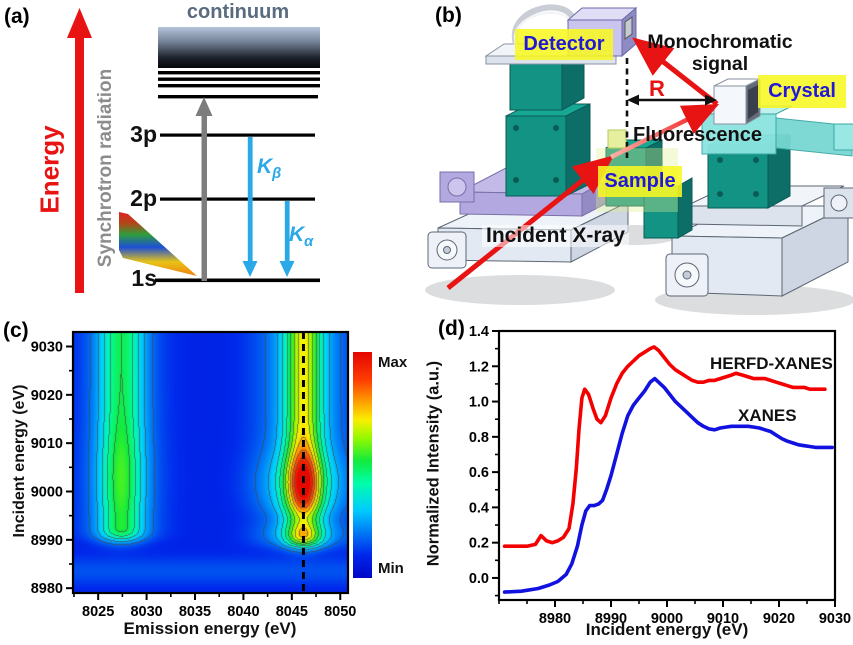  I want to click on synchrotron-radiation-label: Synchrotron radiation, so click(105, 168).